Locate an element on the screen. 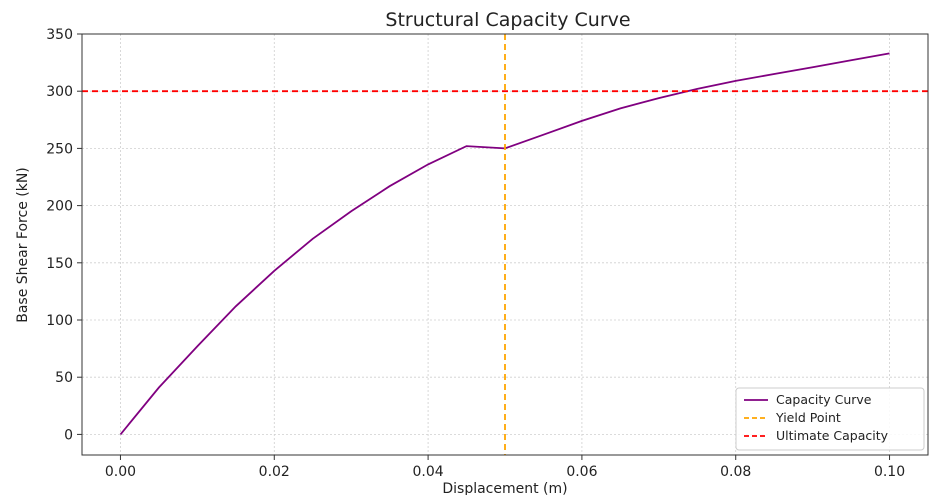 The height and width of the screenshot is (495, 929). x-tick-label: 0.02 is located at coordinates (274, 472).